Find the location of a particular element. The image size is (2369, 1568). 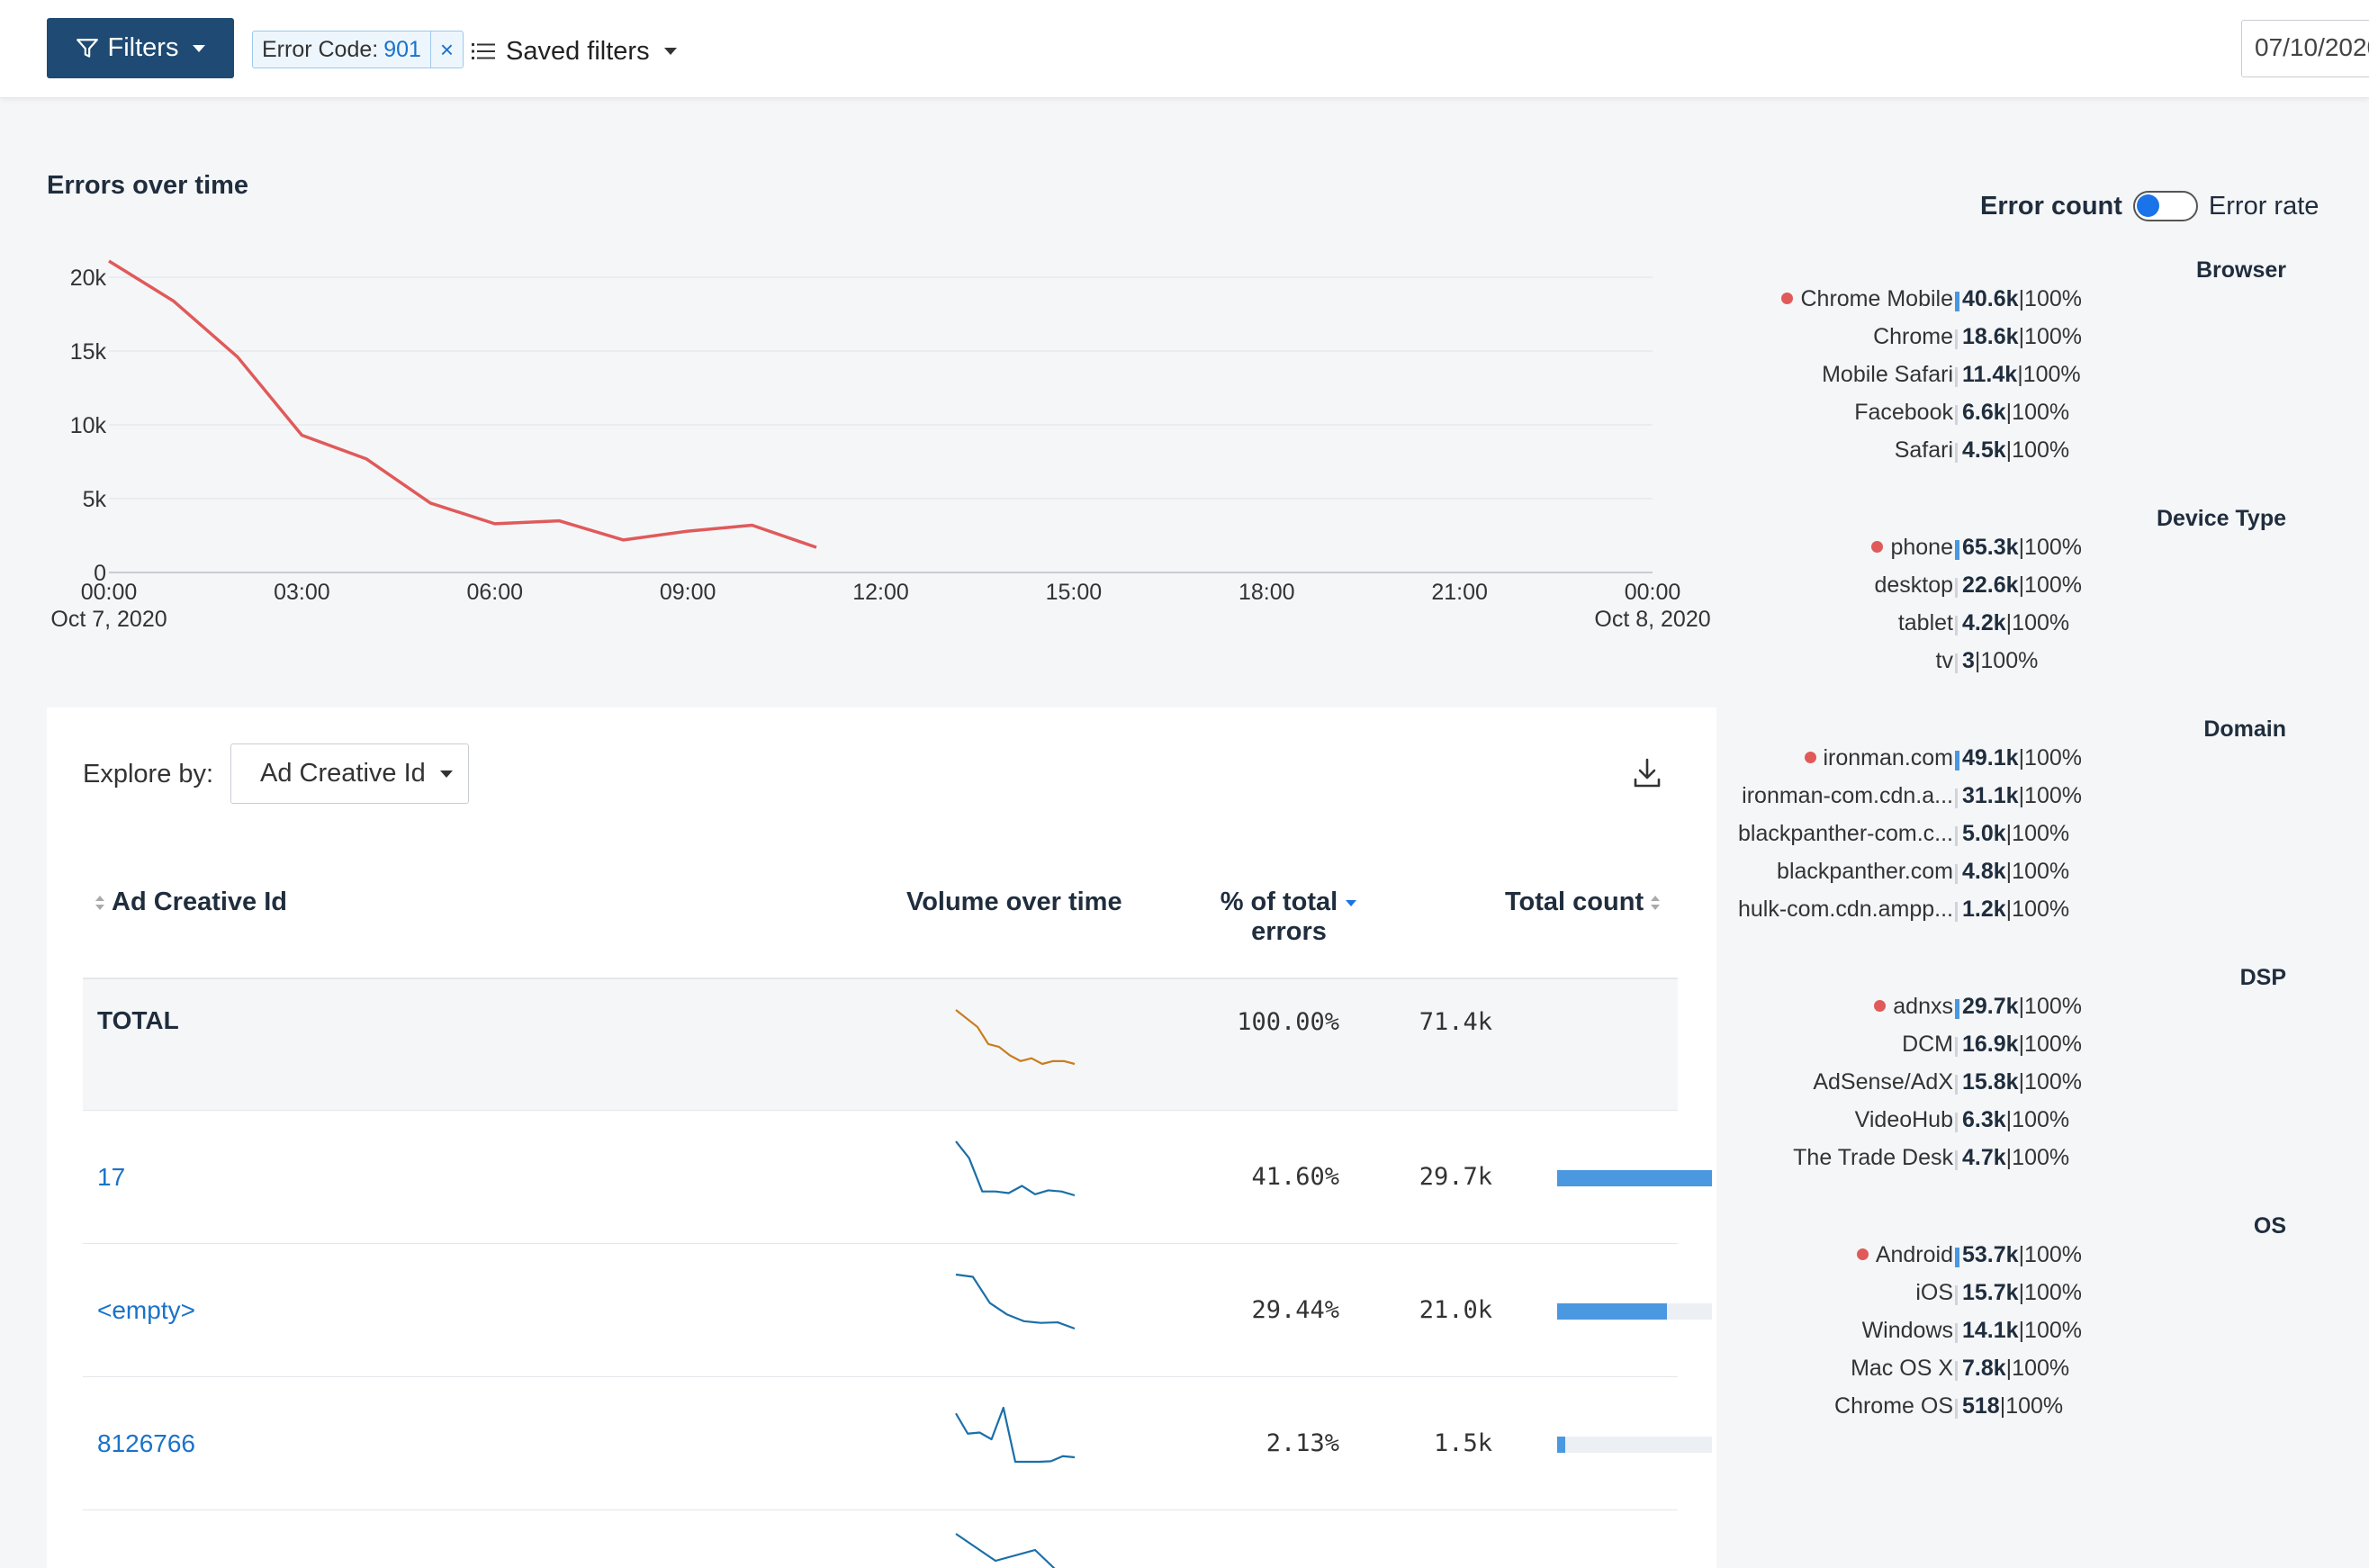

chevron-down-icon is located at coordinates (199, 48).